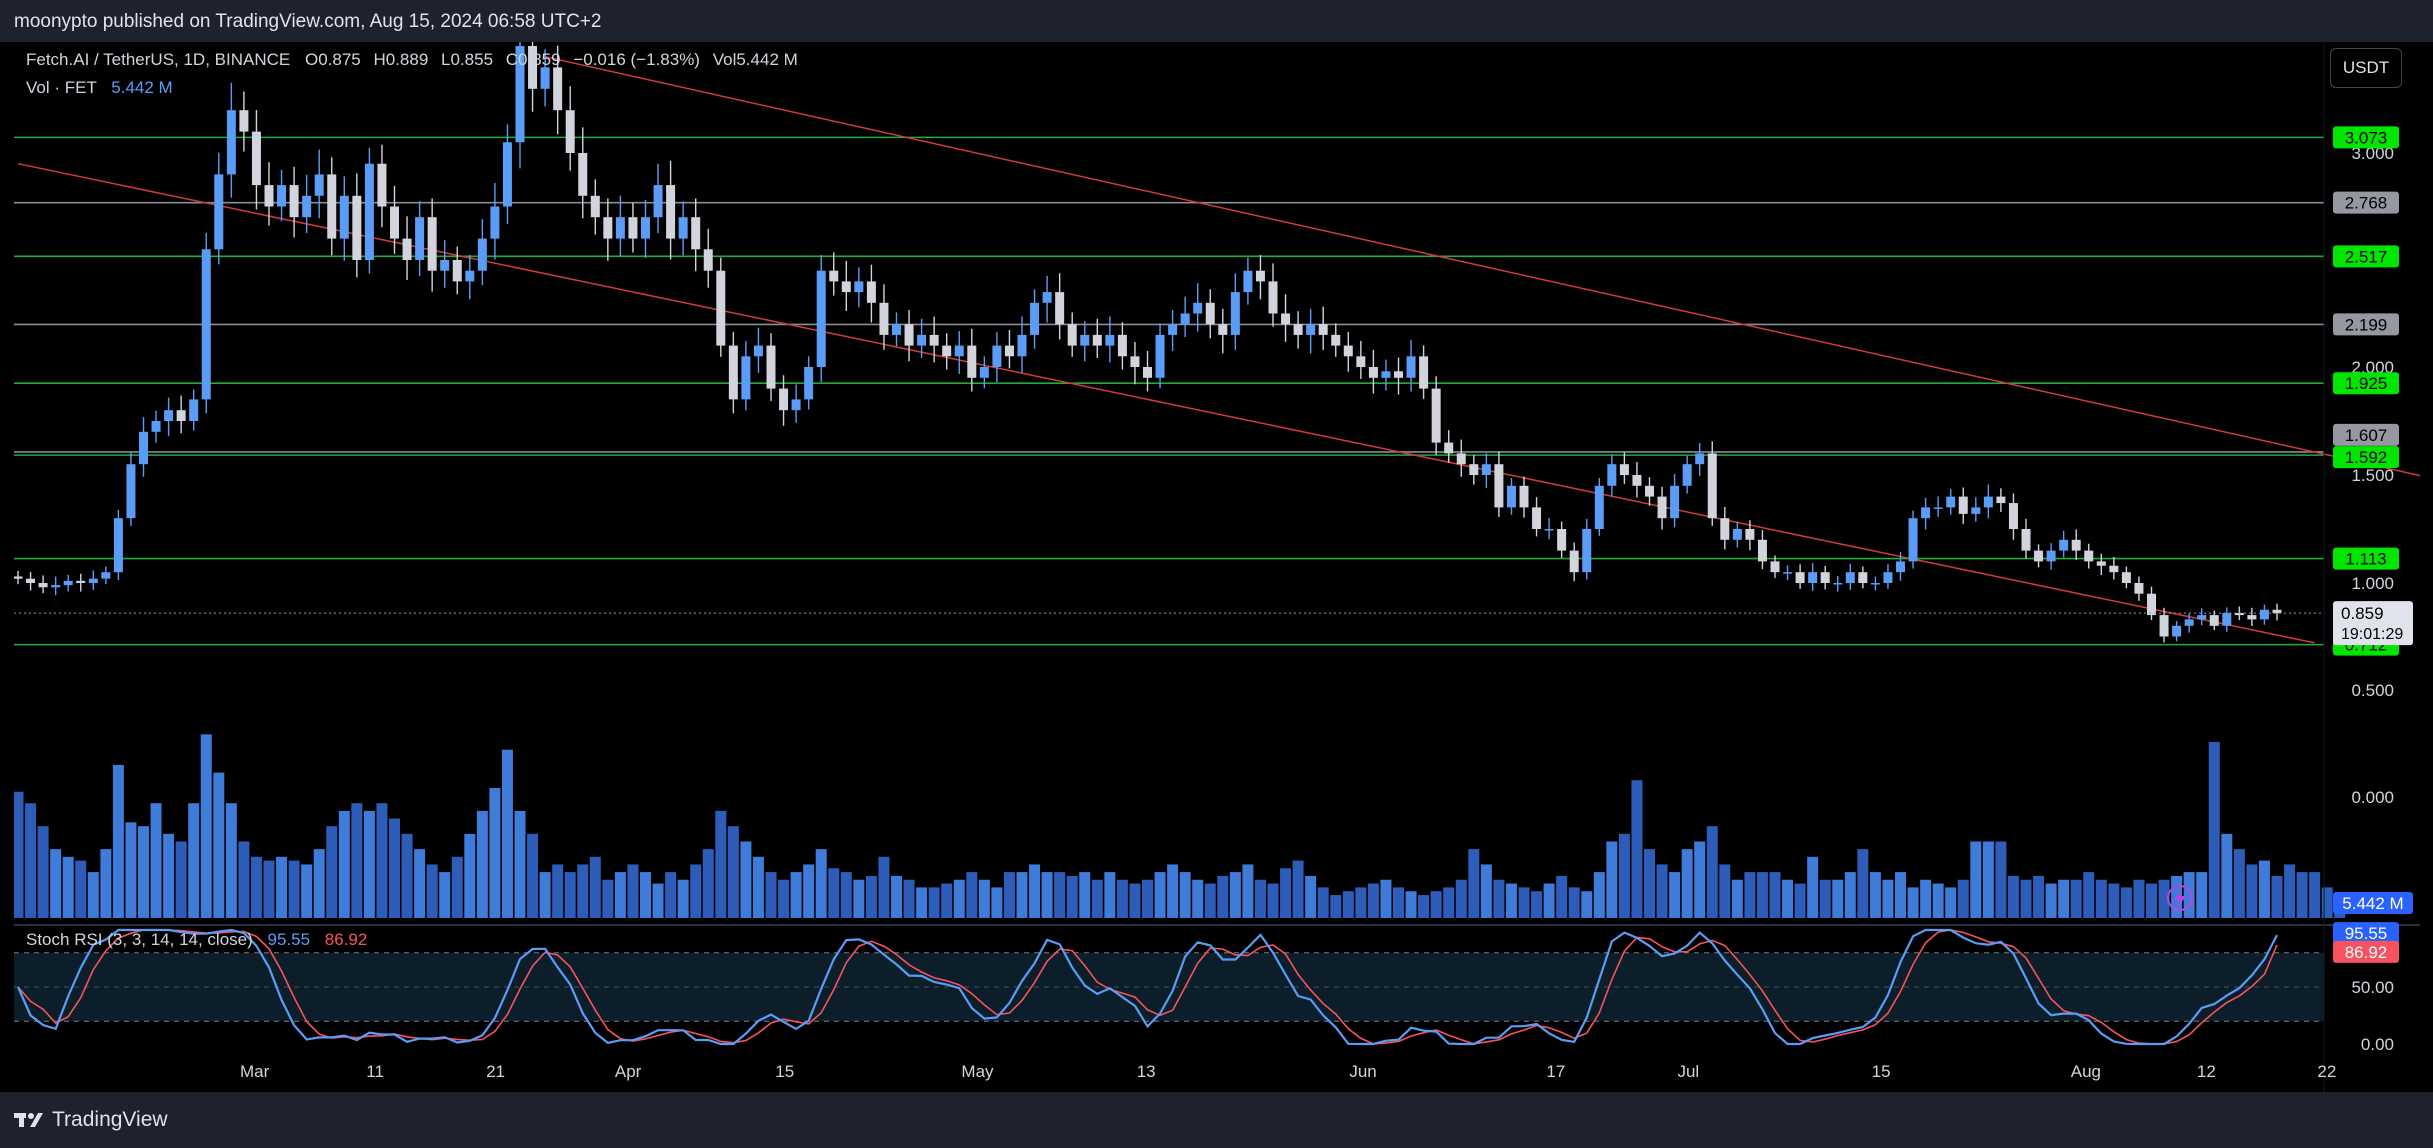 The image size is (2433, 1148). Describe the element at coordinates (2366, 68) in the screenshot. I see `currency-button: USDT` at that location.